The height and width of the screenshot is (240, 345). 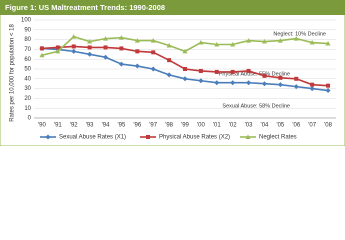 I want to click on x-tick-label: '96, so click(x=137, y=126).